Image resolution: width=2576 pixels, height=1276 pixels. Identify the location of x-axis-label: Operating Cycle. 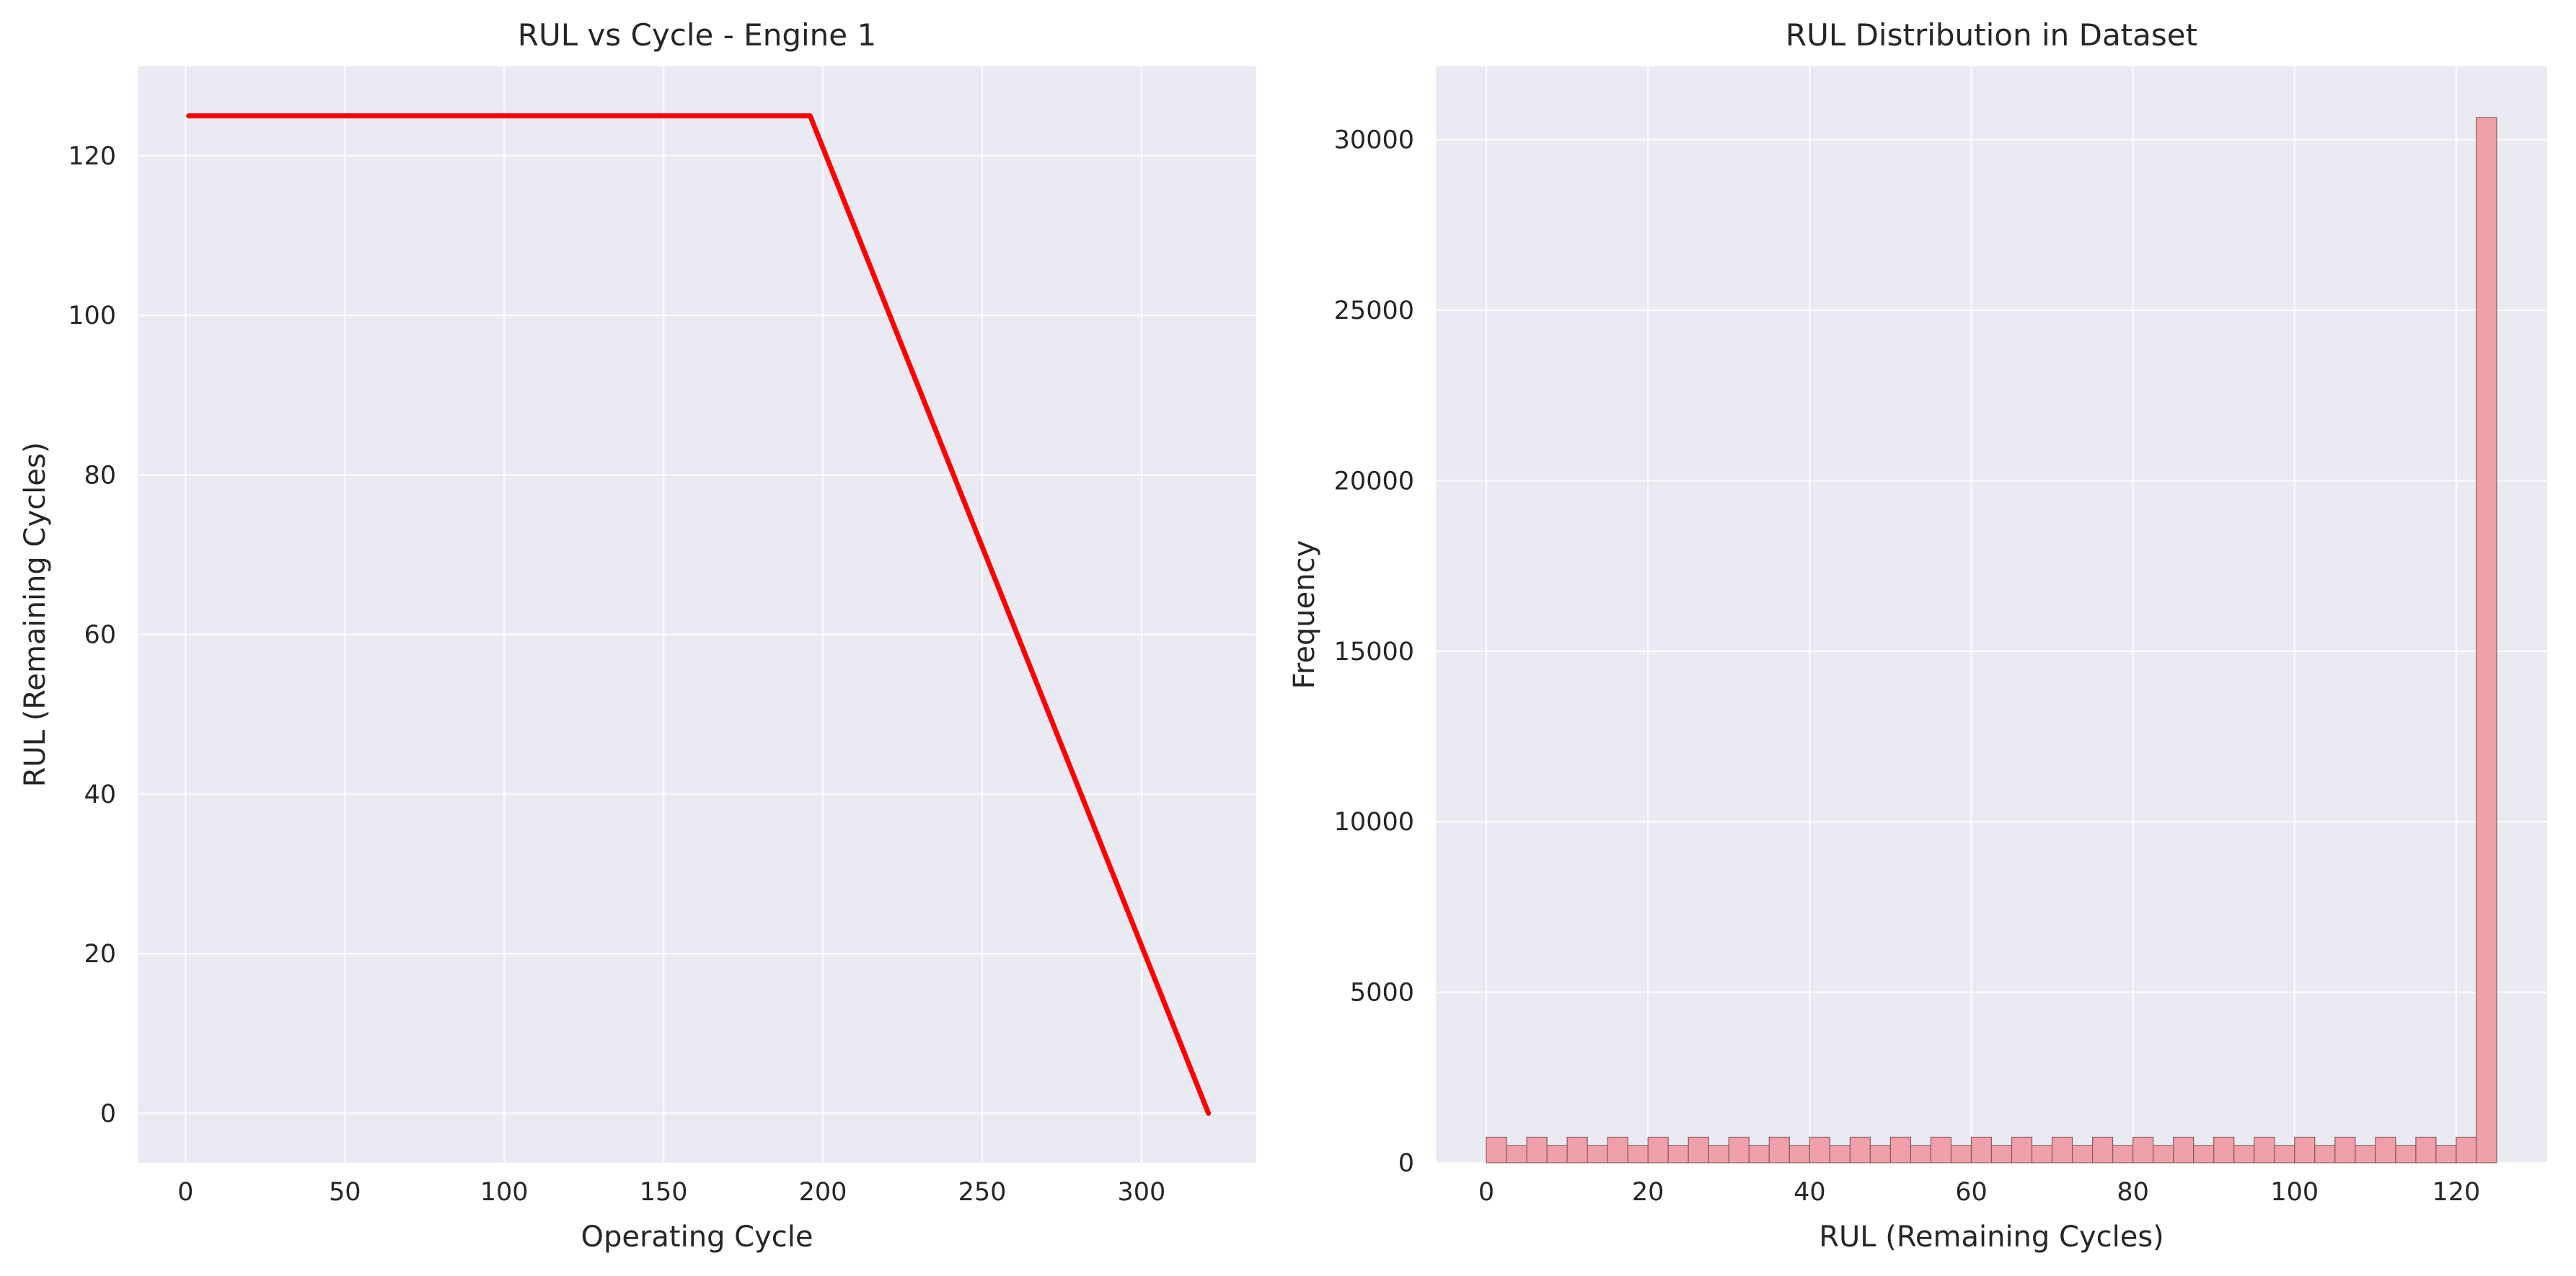
(697, 1237).